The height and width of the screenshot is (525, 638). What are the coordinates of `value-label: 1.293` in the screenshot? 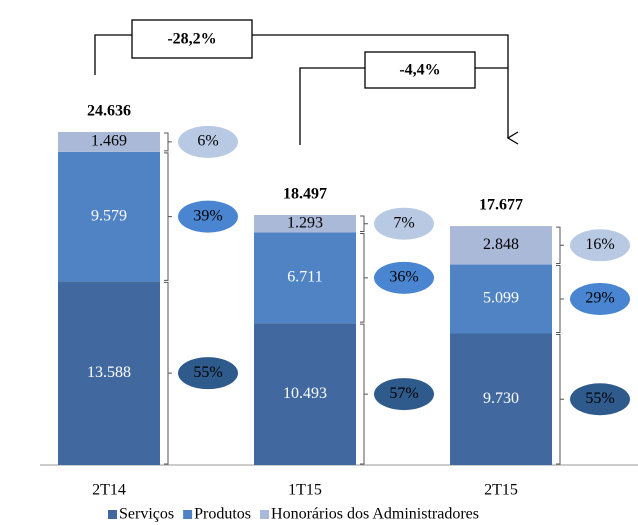 It's located at (305, 222).